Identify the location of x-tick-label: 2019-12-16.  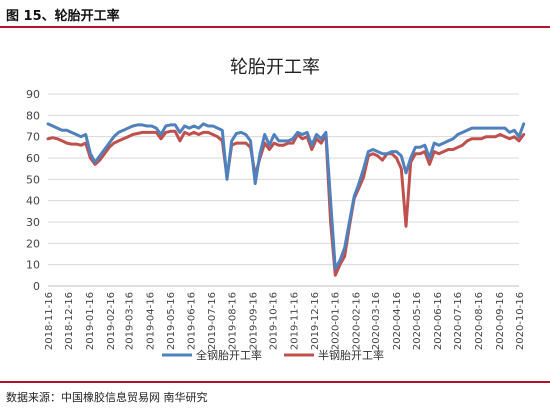
(315, 321).